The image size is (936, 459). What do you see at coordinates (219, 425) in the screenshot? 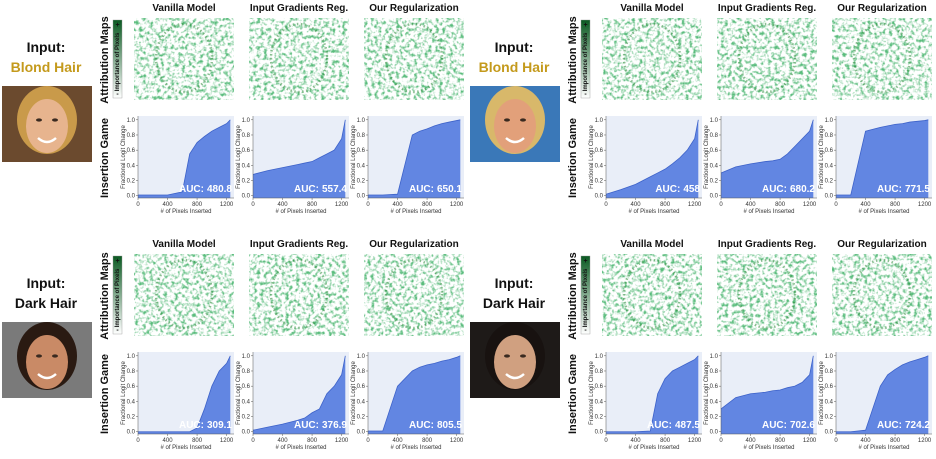
I see `auc-value: 309.1` at bounding box center [219, 425].